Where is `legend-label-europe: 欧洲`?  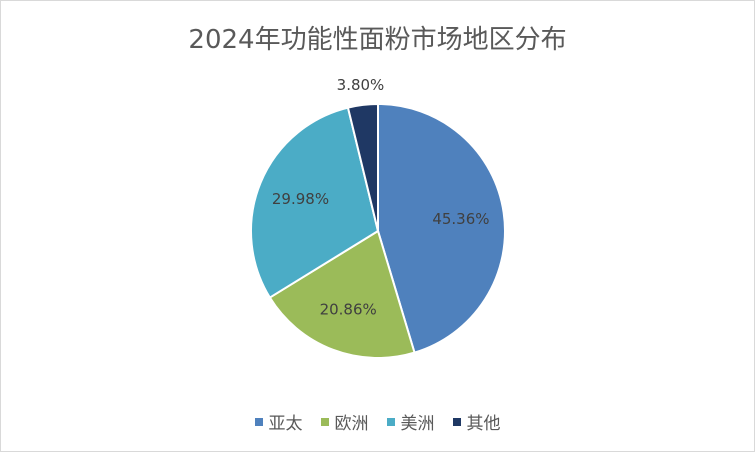
legend-label-europe: 欧洲 is located at coordinates (351, 424).